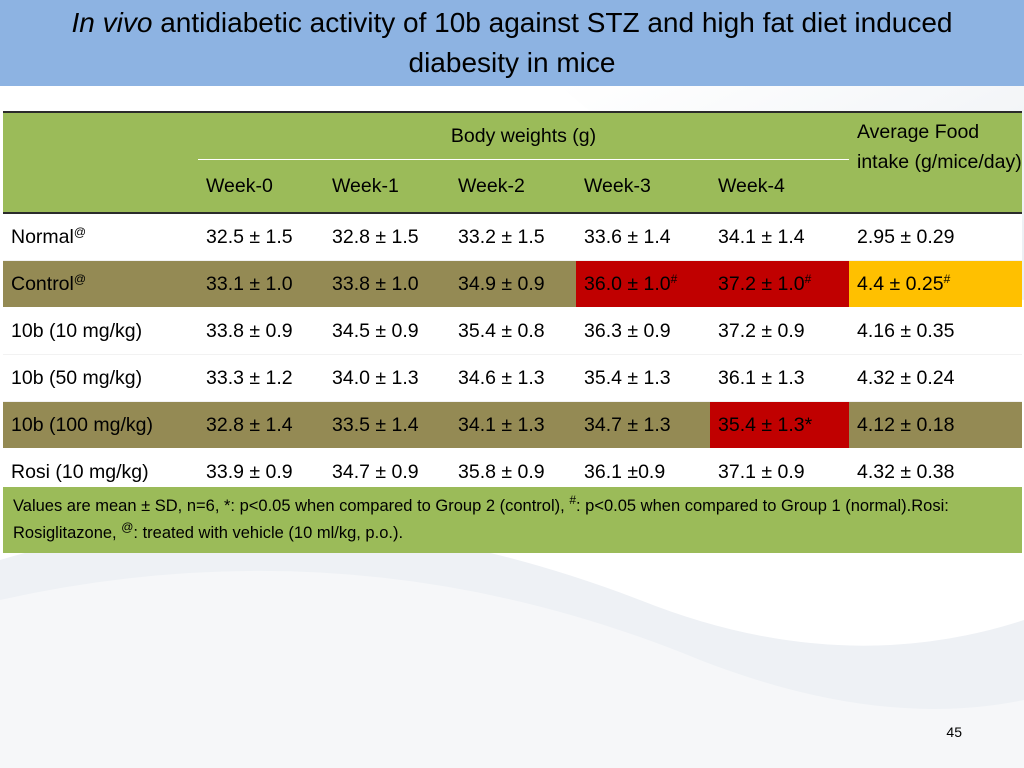  I want to click on value-cell: 32.5 ± 1.5, so click(261, 237).